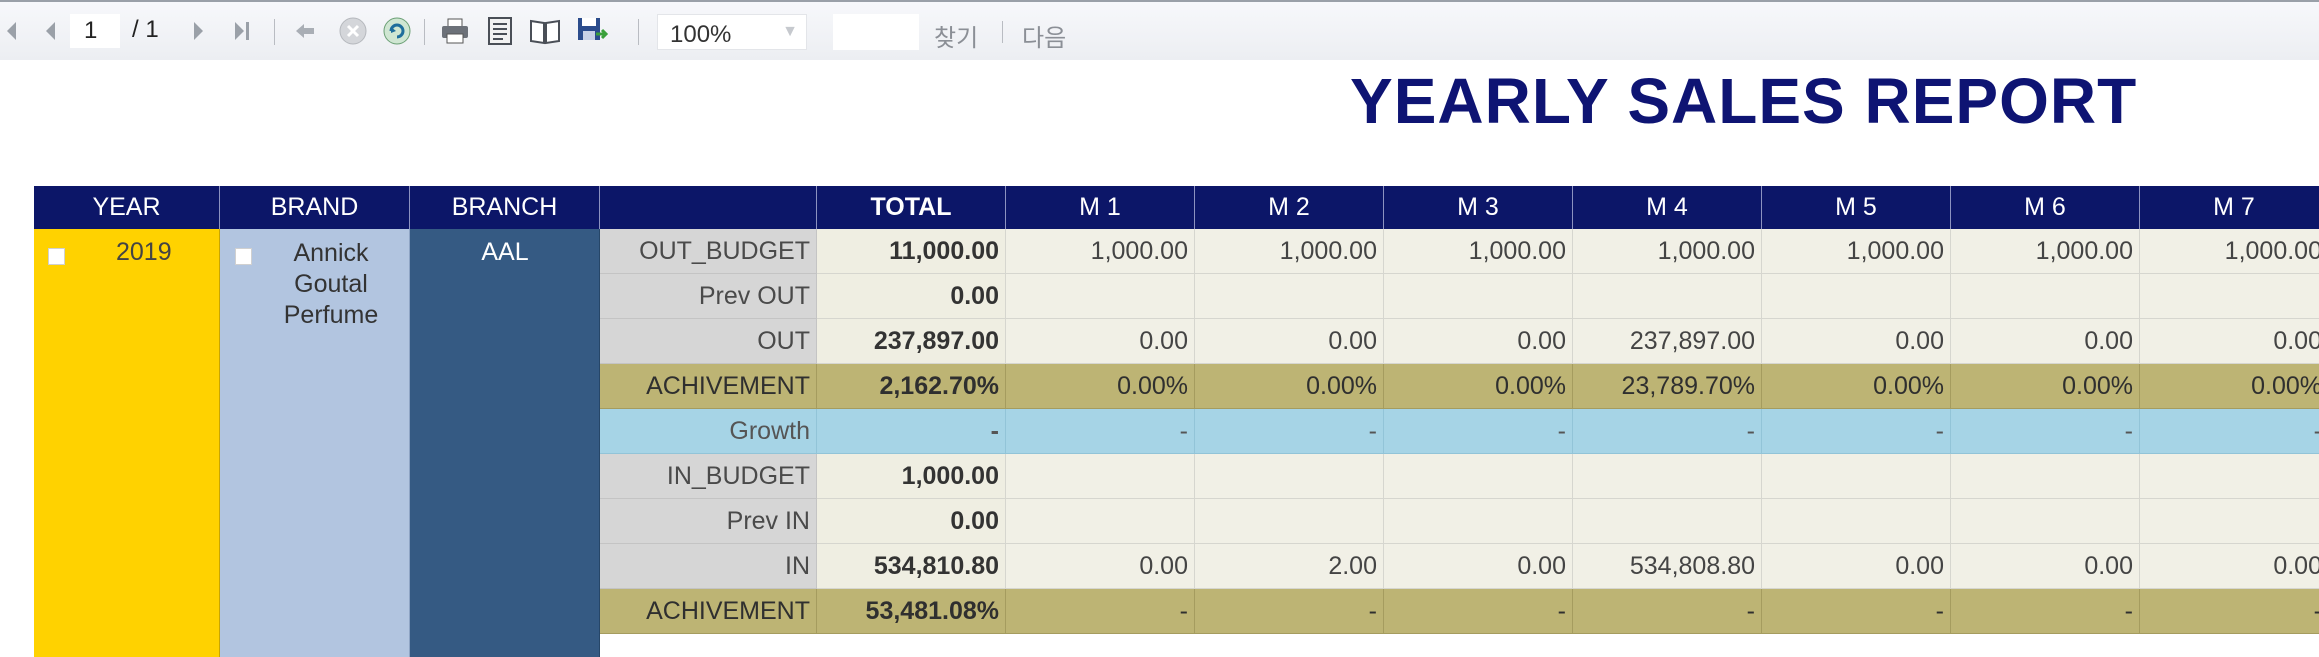 The width and height of the screenshot is (2319, 657). I want to click on page-total: / 1, so click(145, 29).